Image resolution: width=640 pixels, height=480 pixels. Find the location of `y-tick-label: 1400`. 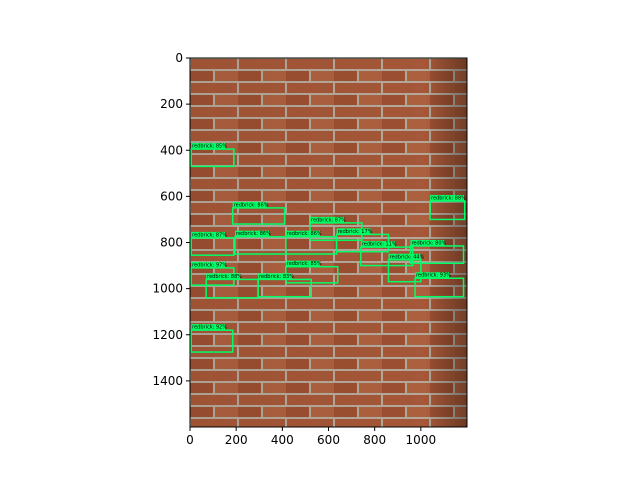

y-tick-label: 1400 is located at coordinates (167, 381).